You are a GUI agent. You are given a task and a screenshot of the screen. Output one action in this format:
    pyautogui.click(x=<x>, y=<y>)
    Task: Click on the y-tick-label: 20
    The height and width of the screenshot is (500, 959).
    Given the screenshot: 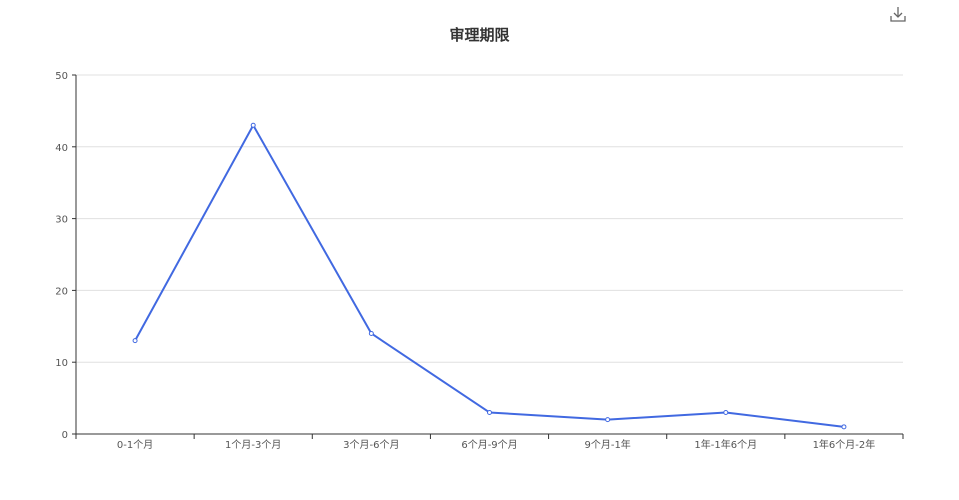 What is the action you would take?
    pyautogui.click(x=61, y=291)
    